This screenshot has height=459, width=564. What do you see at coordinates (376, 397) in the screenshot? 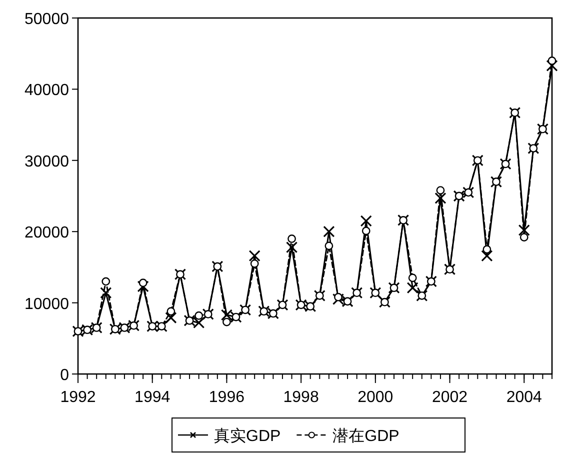
I see `xtick: 2000` at bounding box center [376, 397].